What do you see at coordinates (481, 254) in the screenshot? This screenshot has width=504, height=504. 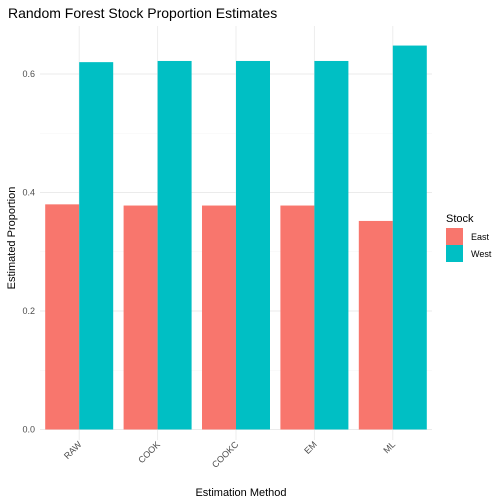 I see `legend-label-west: West` at bounding box center [481, 254].